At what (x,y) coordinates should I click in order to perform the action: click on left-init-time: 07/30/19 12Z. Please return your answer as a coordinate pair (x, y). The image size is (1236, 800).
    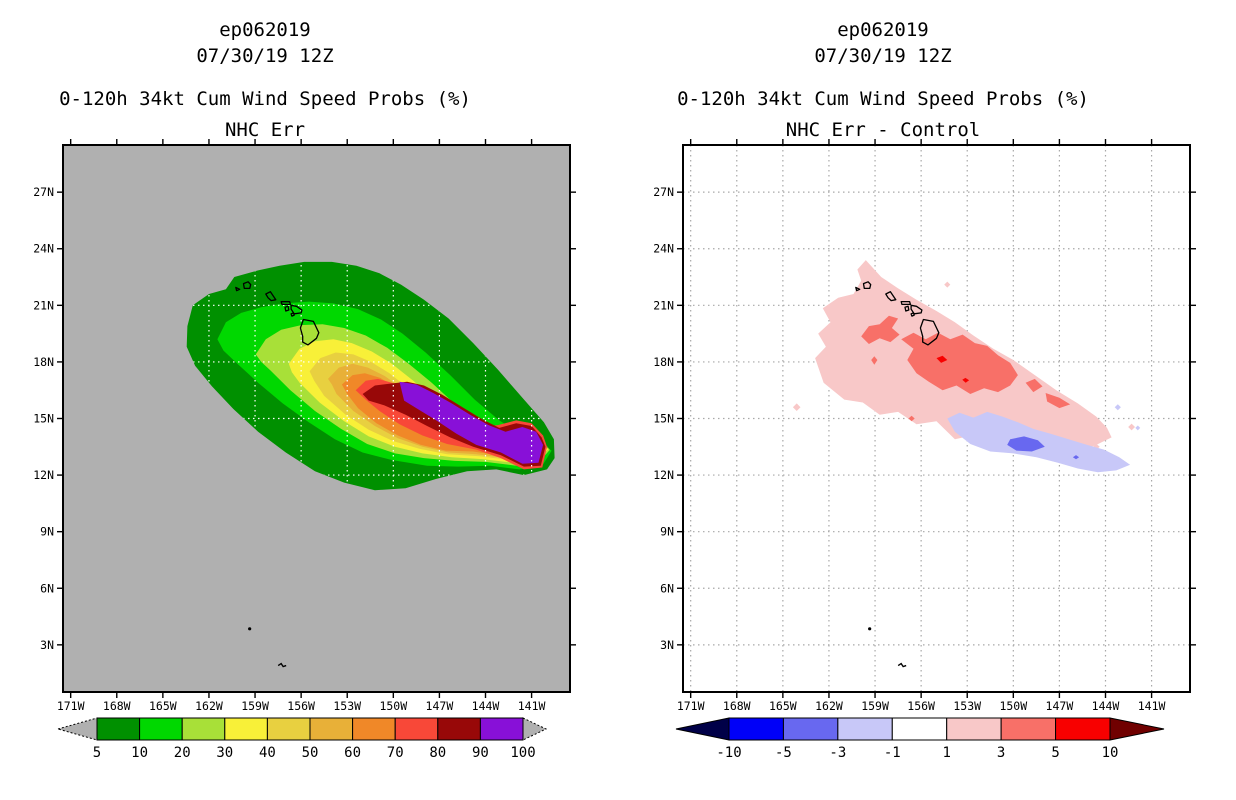
    Looking at the image, I should click on (265, 56).